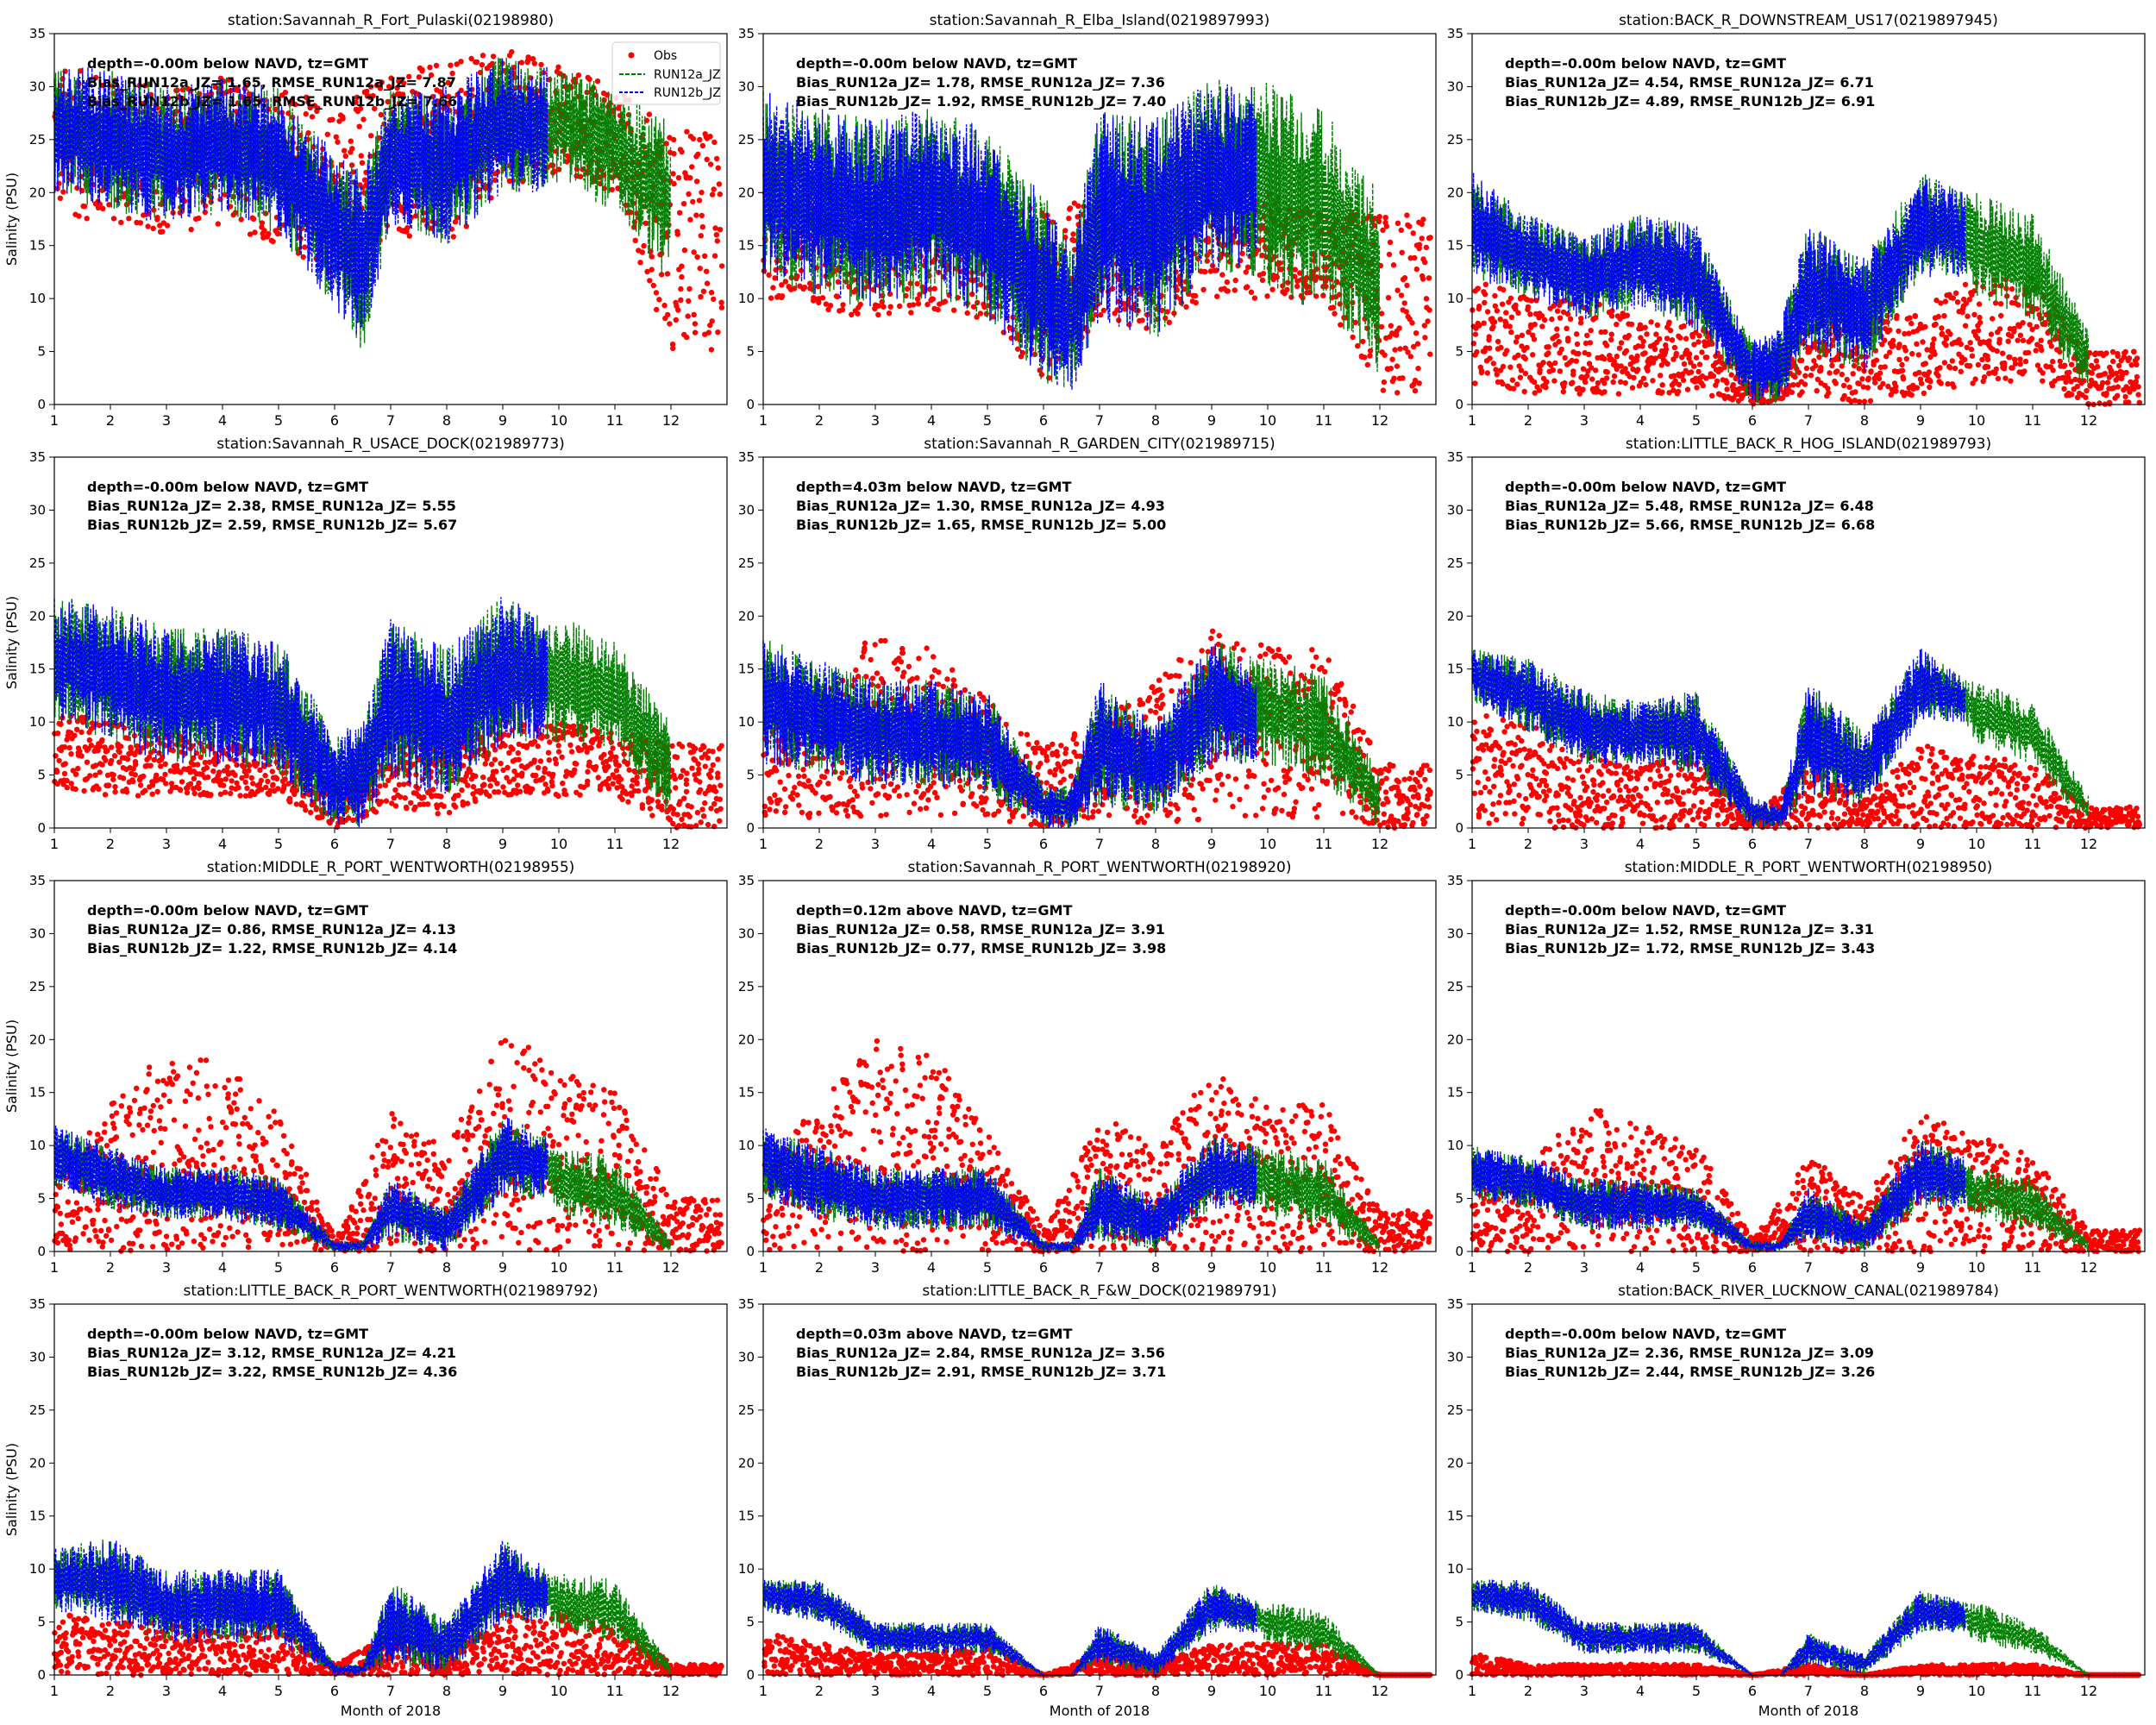 The width and height of the screenshot is (2156, 1725). I want to click on x-tick-label: 2, so click(1528, 421).